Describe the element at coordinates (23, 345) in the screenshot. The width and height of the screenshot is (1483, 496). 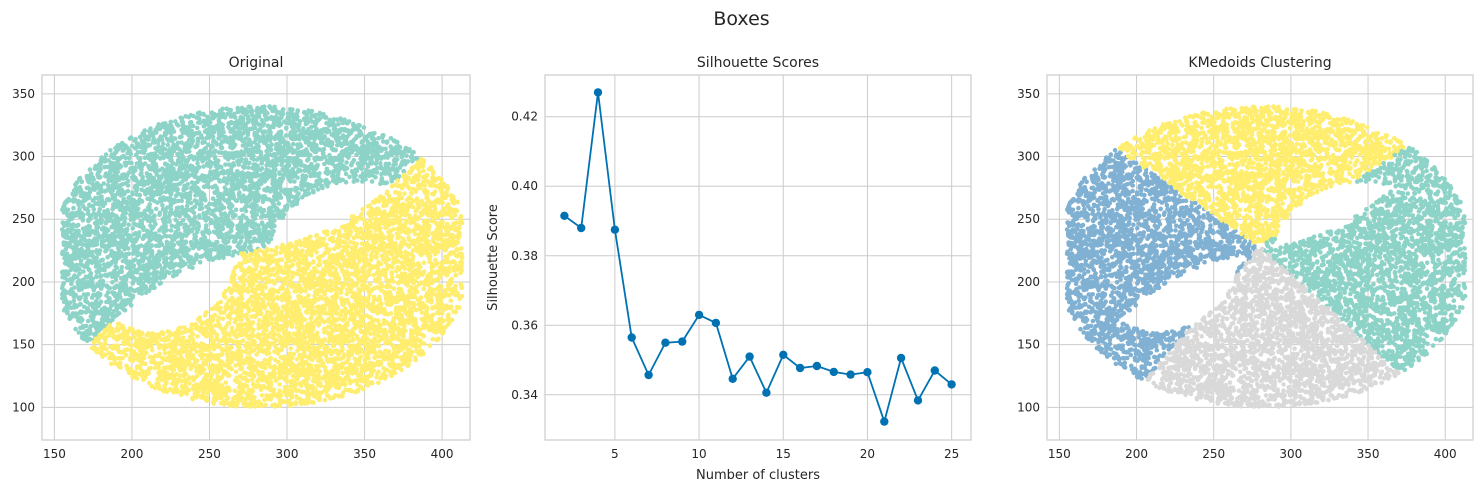
I see `y-tick-label: 150` at that location.